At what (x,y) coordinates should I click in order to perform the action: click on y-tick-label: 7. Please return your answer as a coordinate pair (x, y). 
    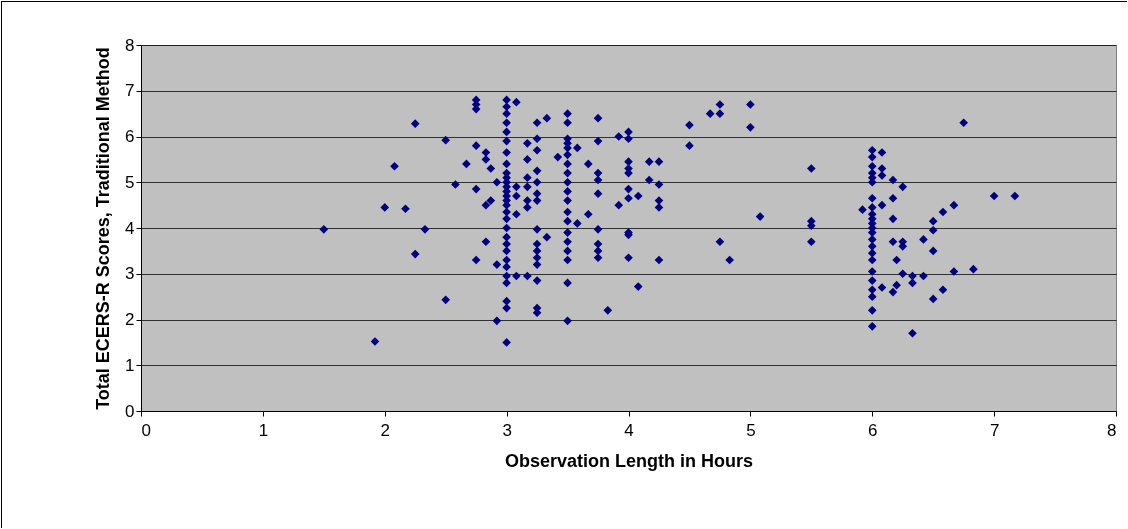
    Looking at the image, I should click on (130, 91).